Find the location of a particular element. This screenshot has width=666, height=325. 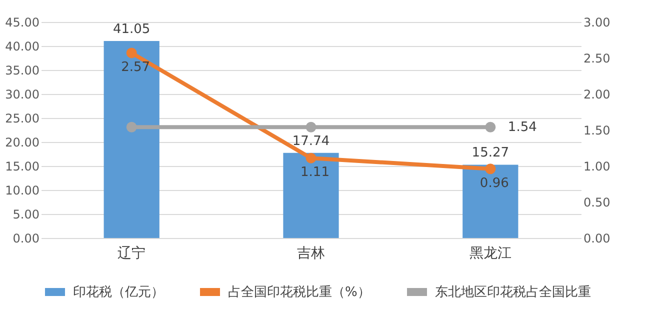

x-tick-label: 辽宁 is located at coordinates (132, 254).